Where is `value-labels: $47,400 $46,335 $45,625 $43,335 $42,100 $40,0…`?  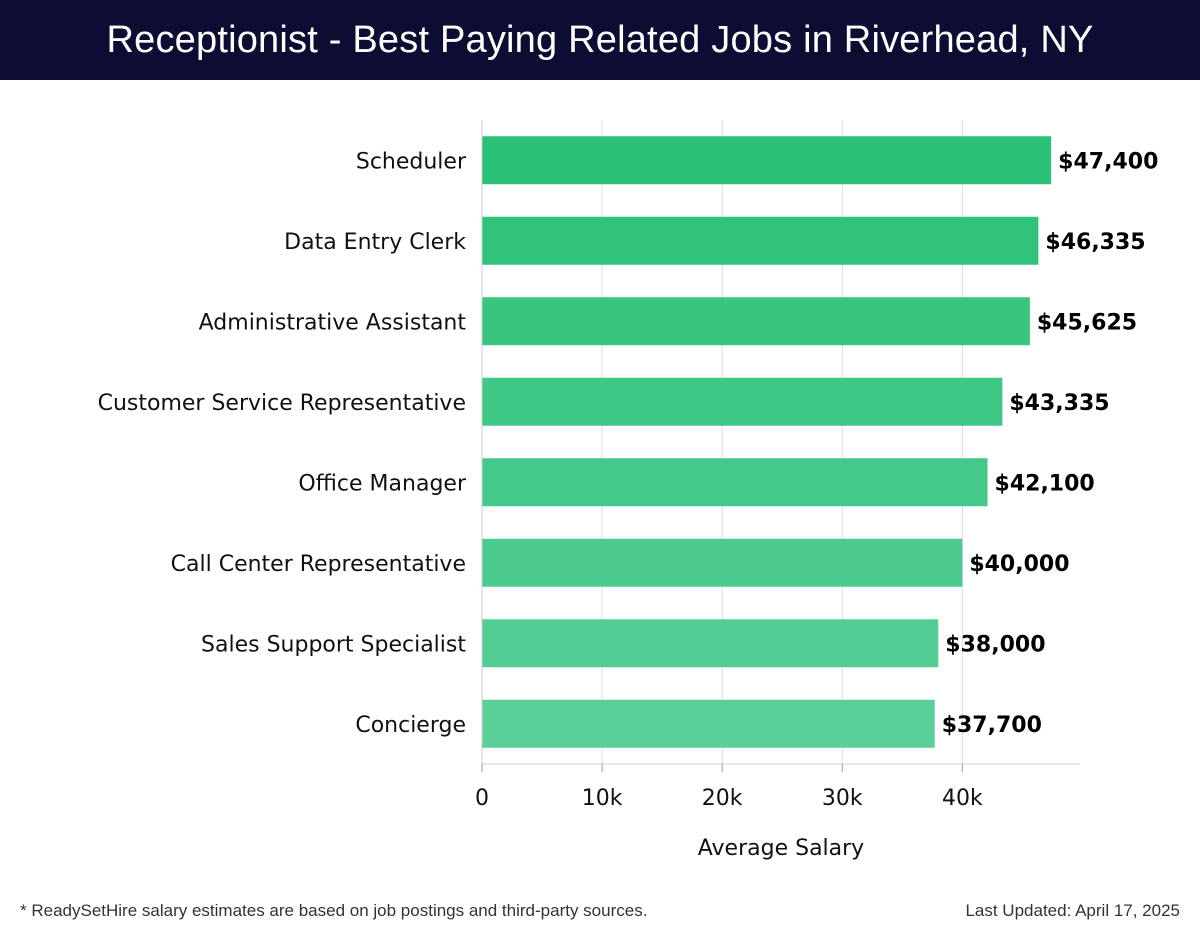 value-labels: $47,400 $46,335 $45,625 $43,335 $42,100 $40,0… is located at coordinates (1050, 443).